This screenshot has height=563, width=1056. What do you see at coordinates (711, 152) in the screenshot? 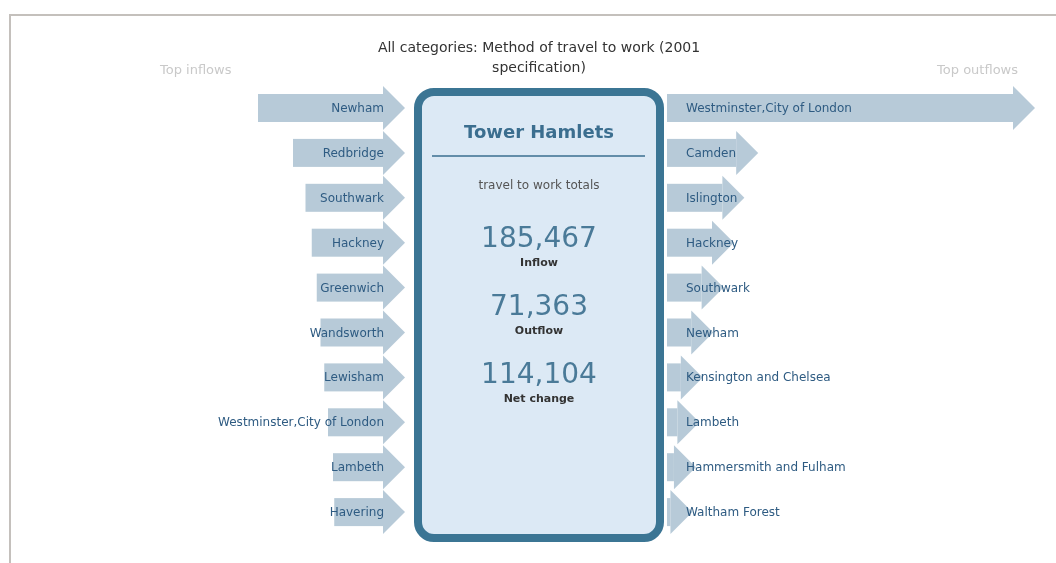
I see `y-tick-label: Camden` at bounding box center [711, 152].